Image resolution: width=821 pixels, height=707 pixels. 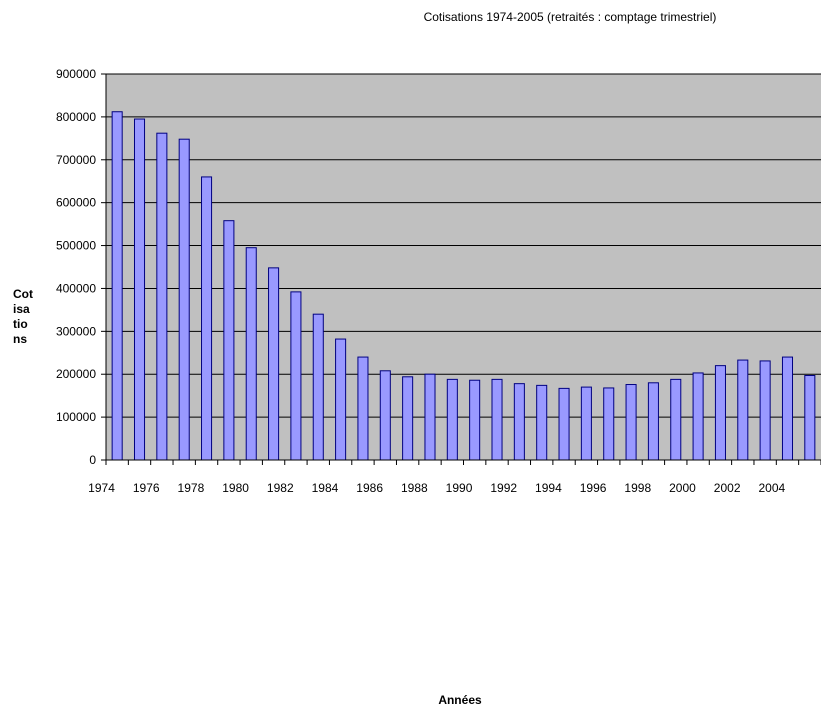 I want to click on x-tick-label: 1988, so click(x=414, y=488).